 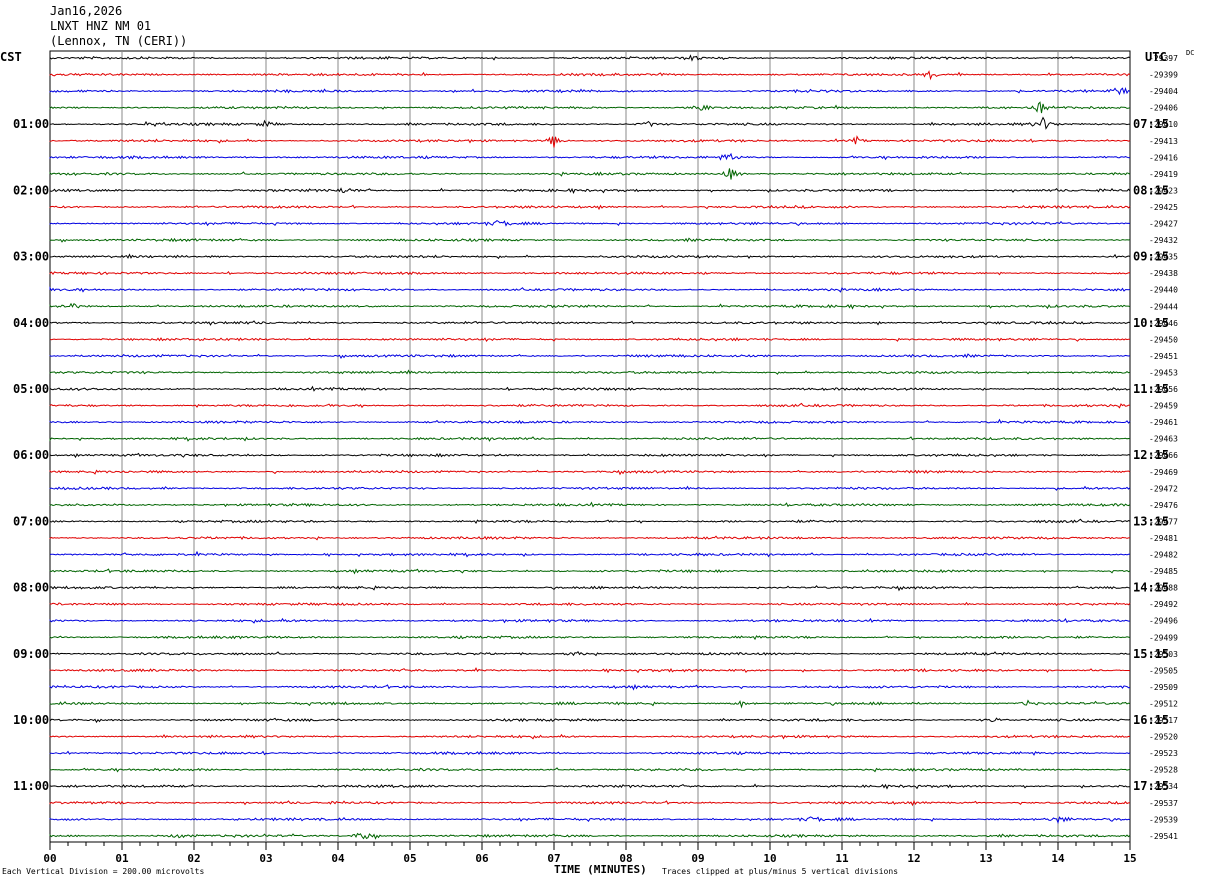 What do you see at coordinates (1163, 174) in the screenshot?
I see `dc-offset-label: -29419` at bounding box center [1163, 174].